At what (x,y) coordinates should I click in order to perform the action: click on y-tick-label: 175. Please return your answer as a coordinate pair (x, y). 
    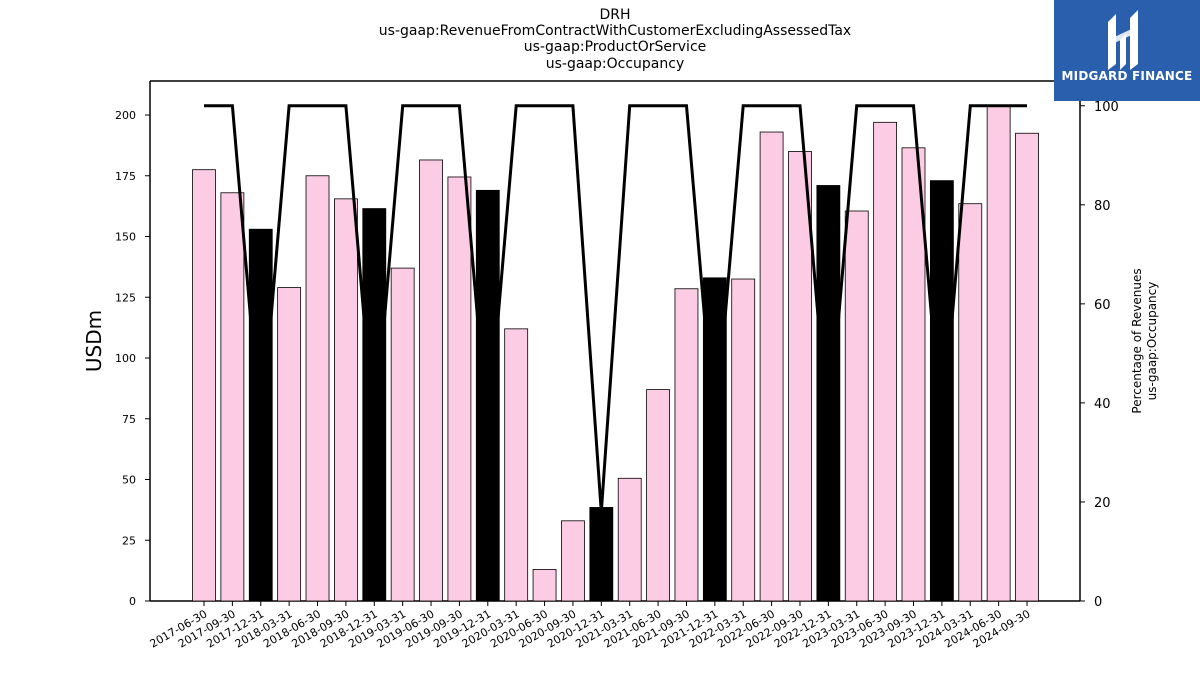
    Looking at the image, I should click on (125, 176).